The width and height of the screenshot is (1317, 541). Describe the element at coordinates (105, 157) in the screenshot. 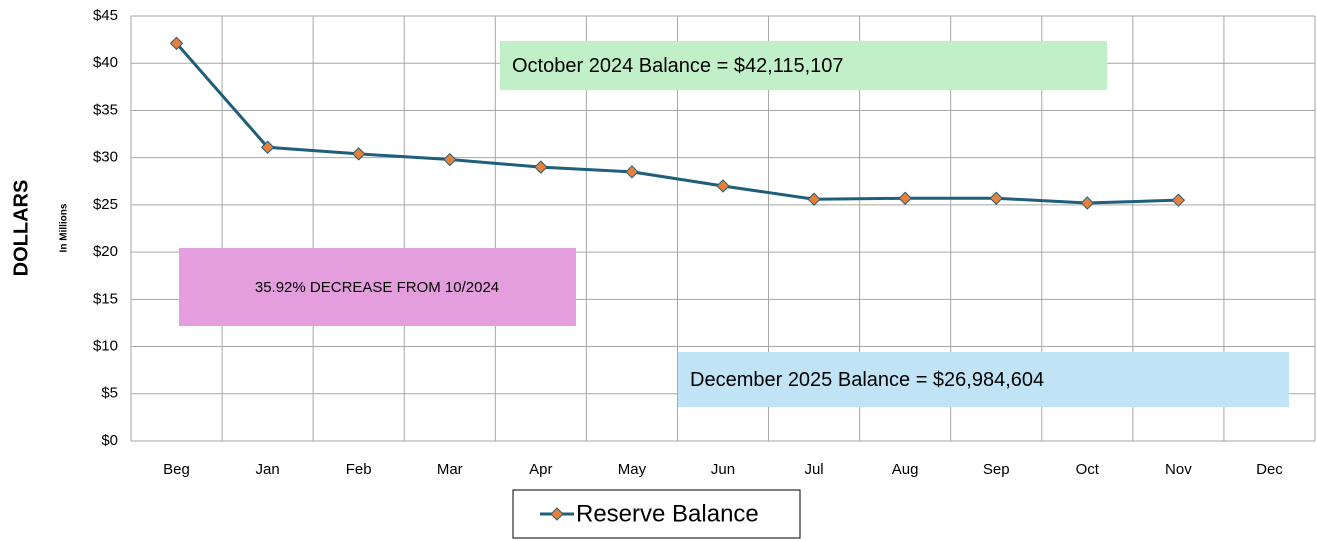

I see `y-tick-label: $30` at that location.